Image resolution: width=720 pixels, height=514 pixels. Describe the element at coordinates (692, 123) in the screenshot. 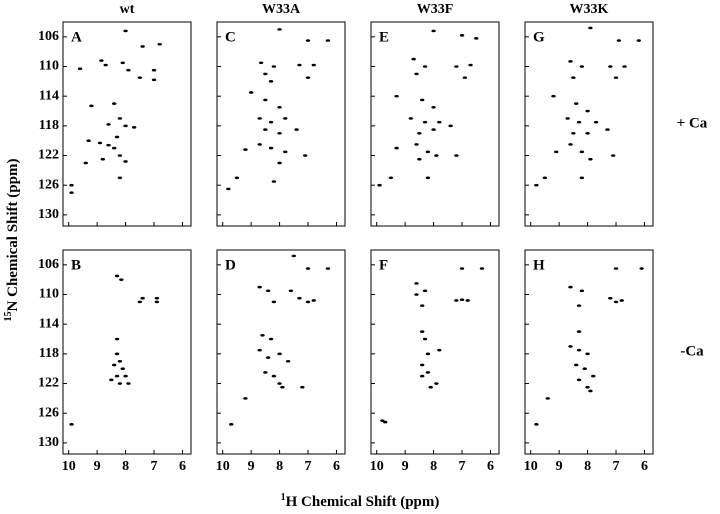

I see `row-label: + Ca` at that location.